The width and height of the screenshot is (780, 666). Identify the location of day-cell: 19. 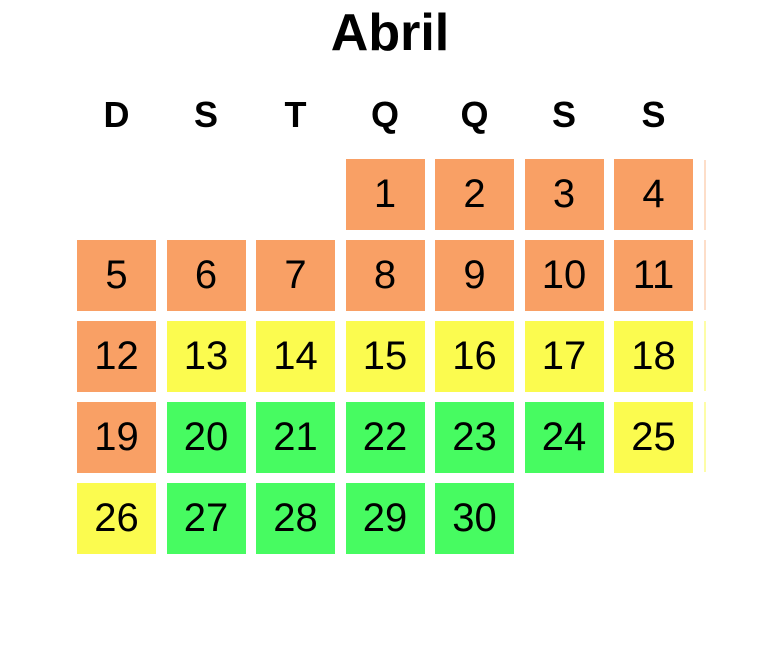
(116, 437).